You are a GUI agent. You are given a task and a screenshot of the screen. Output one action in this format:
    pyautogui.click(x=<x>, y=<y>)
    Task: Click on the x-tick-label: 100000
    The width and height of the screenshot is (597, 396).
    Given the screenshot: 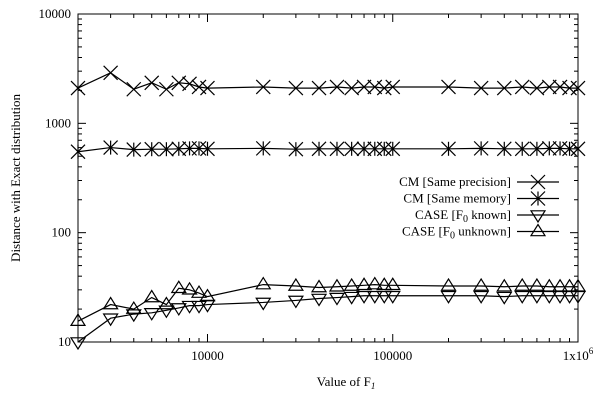 What is the action you would take?
    pyautogui.click(x=392, y=355)
    